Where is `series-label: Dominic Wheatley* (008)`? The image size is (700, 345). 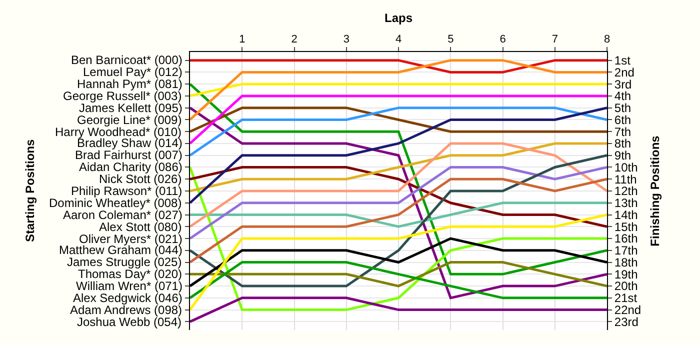 series-label: Dominic Wheatley* (008) is located at coordinates (115, 203).